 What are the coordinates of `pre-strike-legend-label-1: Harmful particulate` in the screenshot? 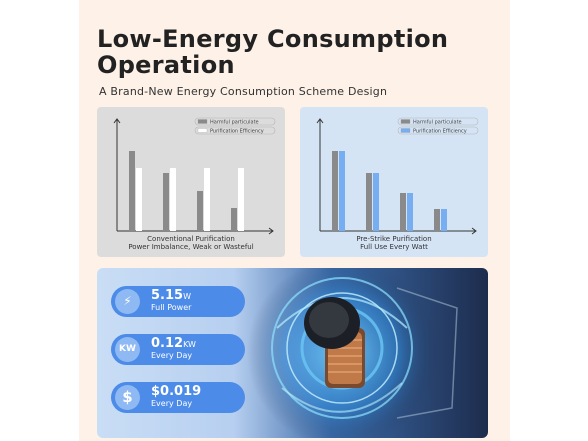 It's located at (437, 123).